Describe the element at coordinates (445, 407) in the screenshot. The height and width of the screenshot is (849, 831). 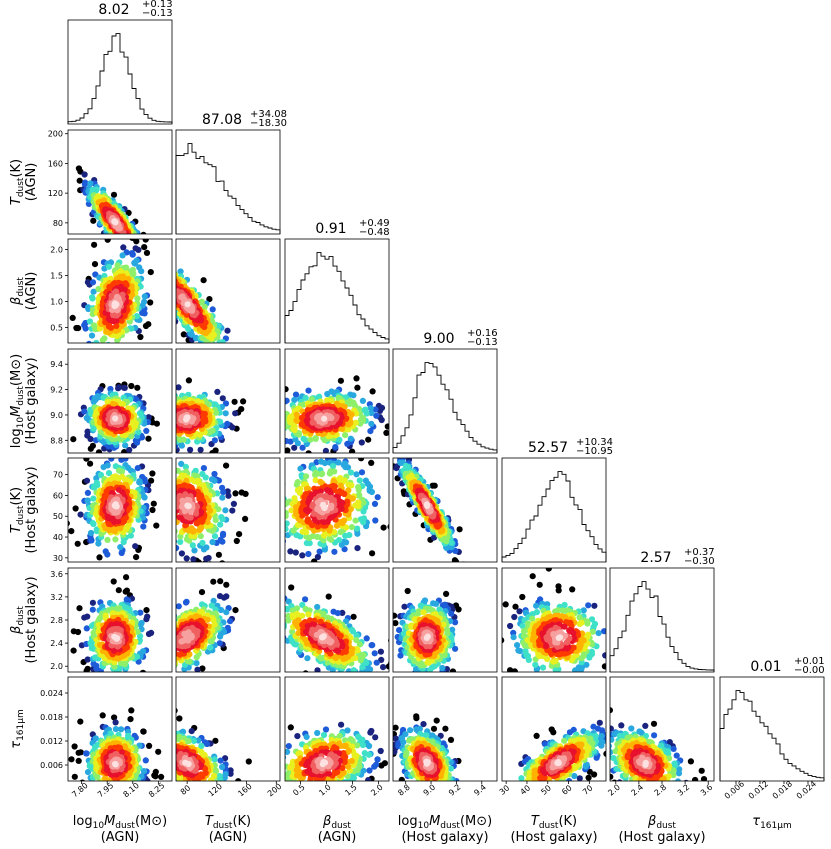
I see `histogram-step` at that location.